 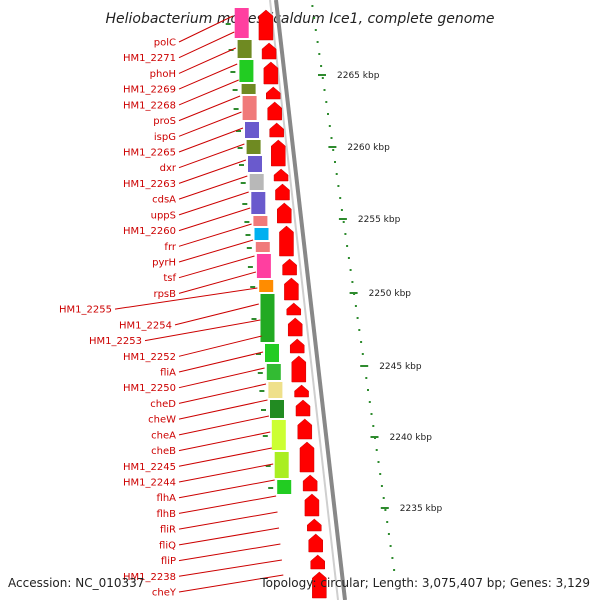 I want to click on gene-label: fliQ, so click(x=167, y=545).